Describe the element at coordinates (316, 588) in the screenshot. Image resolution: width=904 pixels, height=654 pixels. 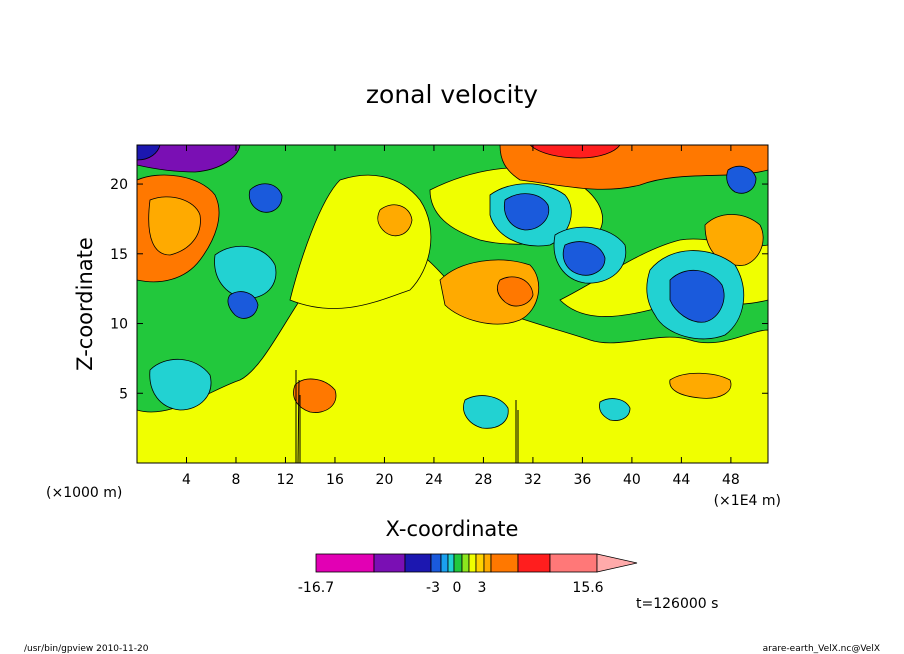
I see `colorbar-label: -16.7` at that location.